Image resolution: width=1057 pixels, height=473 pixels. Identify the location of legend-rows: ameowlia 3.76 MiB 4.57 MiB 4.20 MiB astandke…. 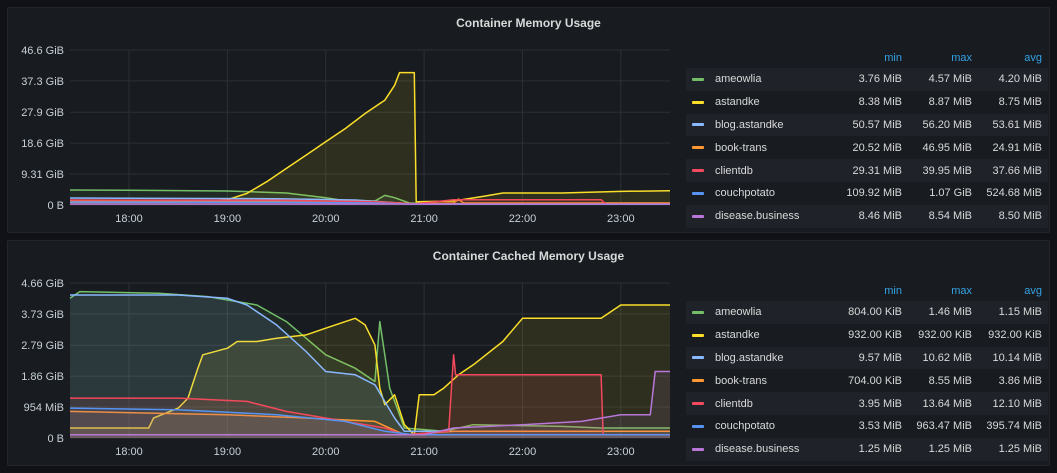
(867, 148).